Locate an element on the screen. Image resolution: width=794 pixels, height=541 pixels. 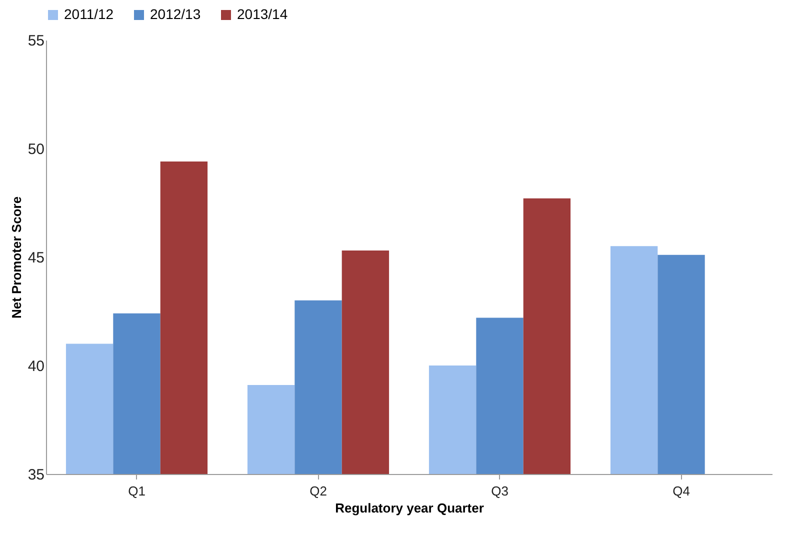
legend-label: 2011/12 is located at coordinates (89, 14).